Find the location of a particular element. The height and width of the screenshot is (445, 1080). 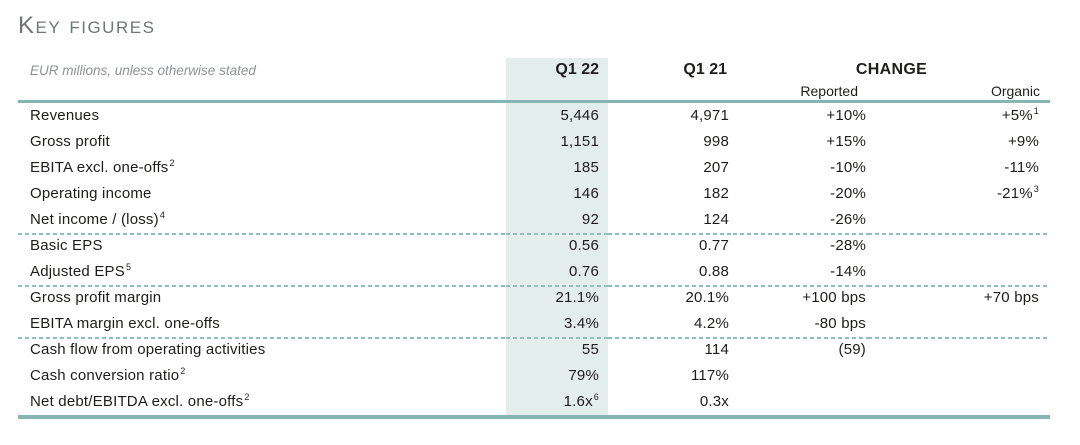

cell-label: Operating income is located at coordinates (91, 193).